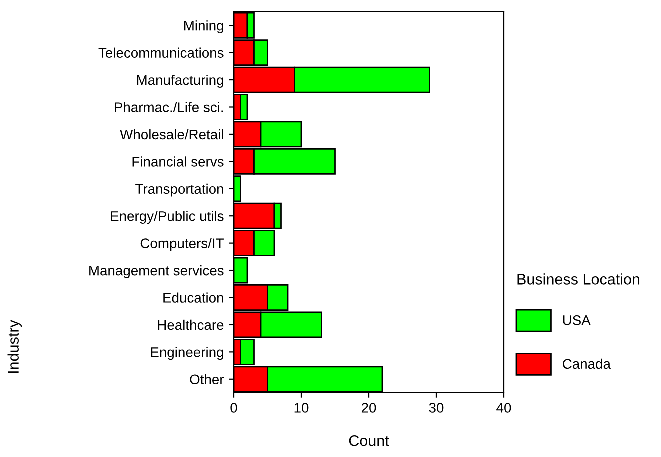 Image resolution: width=661 pixels, height=457 pixels. I want to click on y-tick-label: Financial servs, so click(178, 161).